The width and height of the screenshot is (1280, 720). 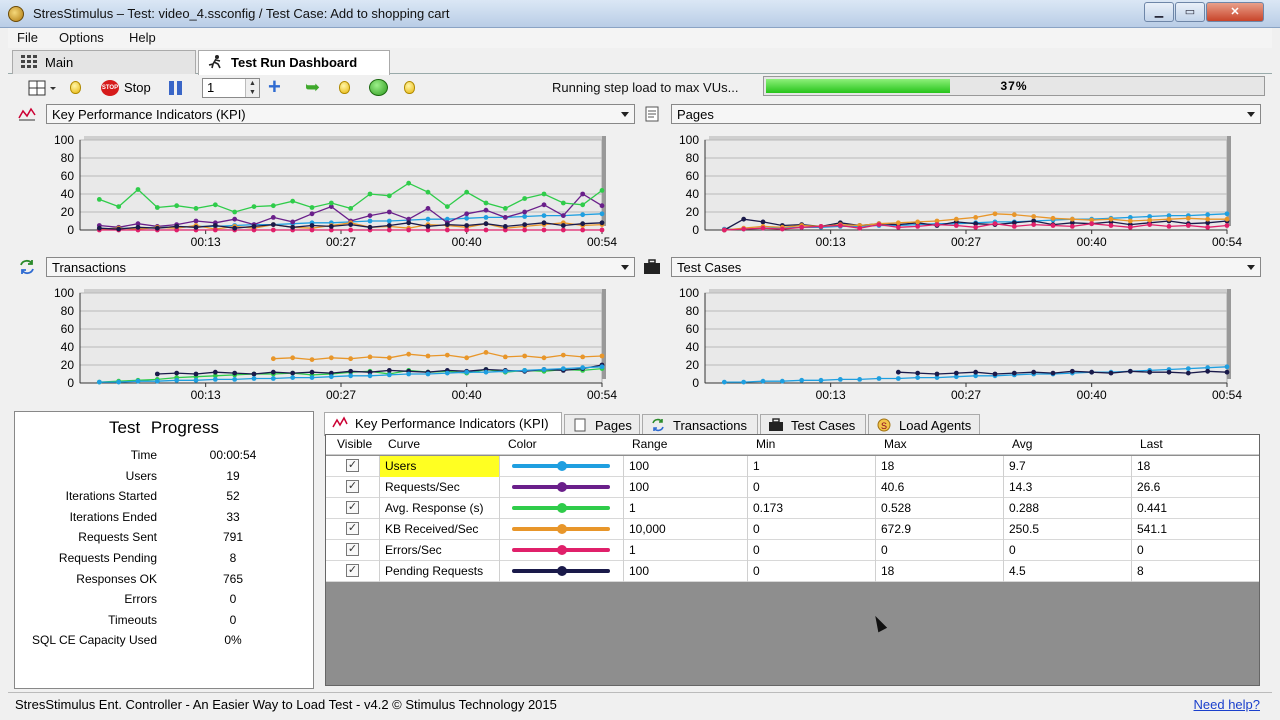 I want to click on grid-row: ✓ Requests/Sec 100 0 40.6 14.3 26.6, so click(x=792, y=487).